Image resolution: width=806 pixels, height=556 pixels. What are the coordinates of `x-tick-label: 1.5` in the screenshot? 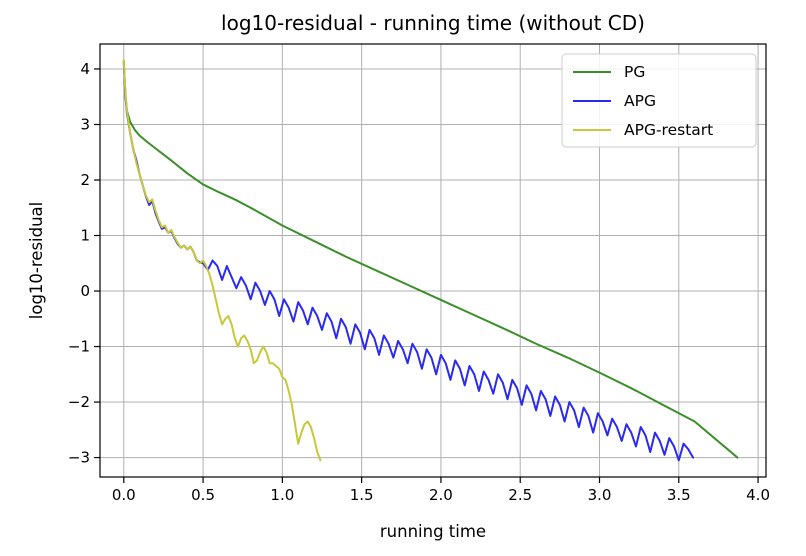 It's located at (362, 495).